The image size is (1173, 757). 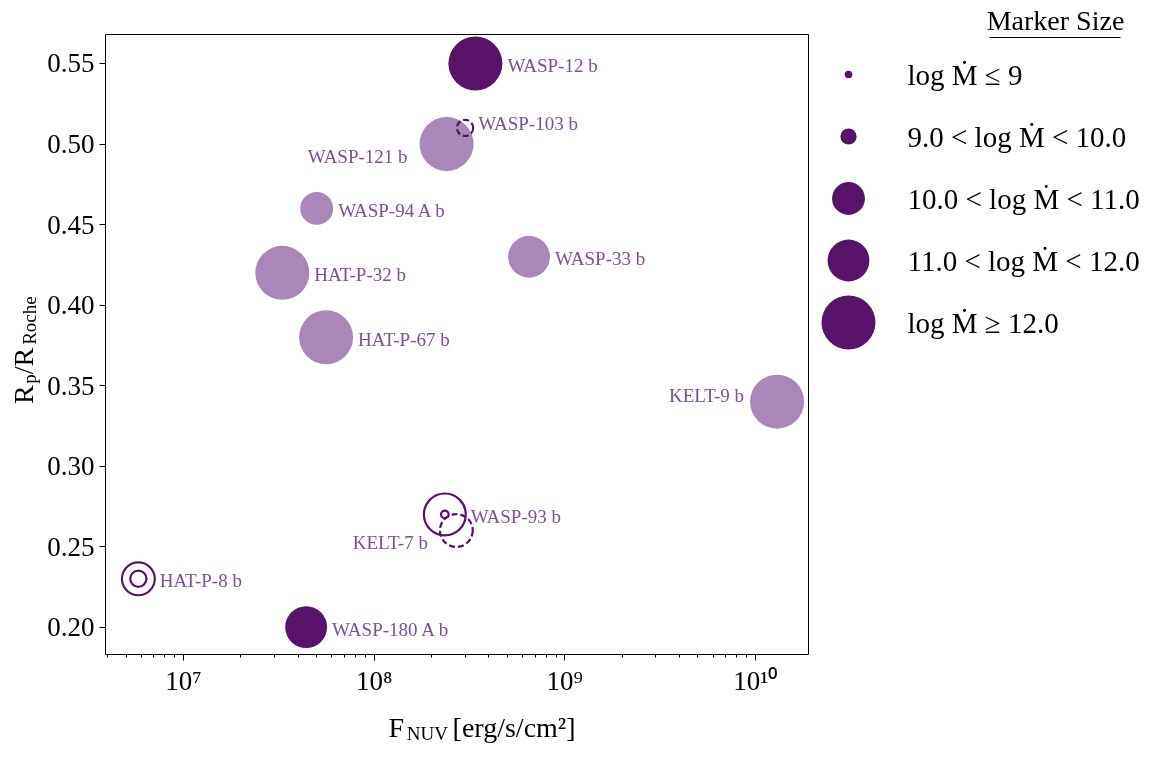 What do you see at coordinates (71, 466) in the screenshot?
I see `y-tick-label: 0.30` at bounding box center [71, 466].